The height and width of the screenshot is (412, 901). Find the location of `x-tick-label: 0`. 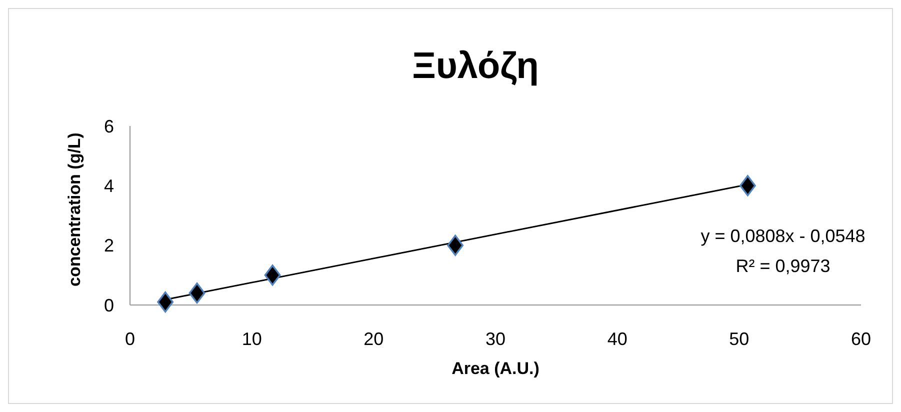

x-tick-label: 0 is located at coordinates (130, 339).